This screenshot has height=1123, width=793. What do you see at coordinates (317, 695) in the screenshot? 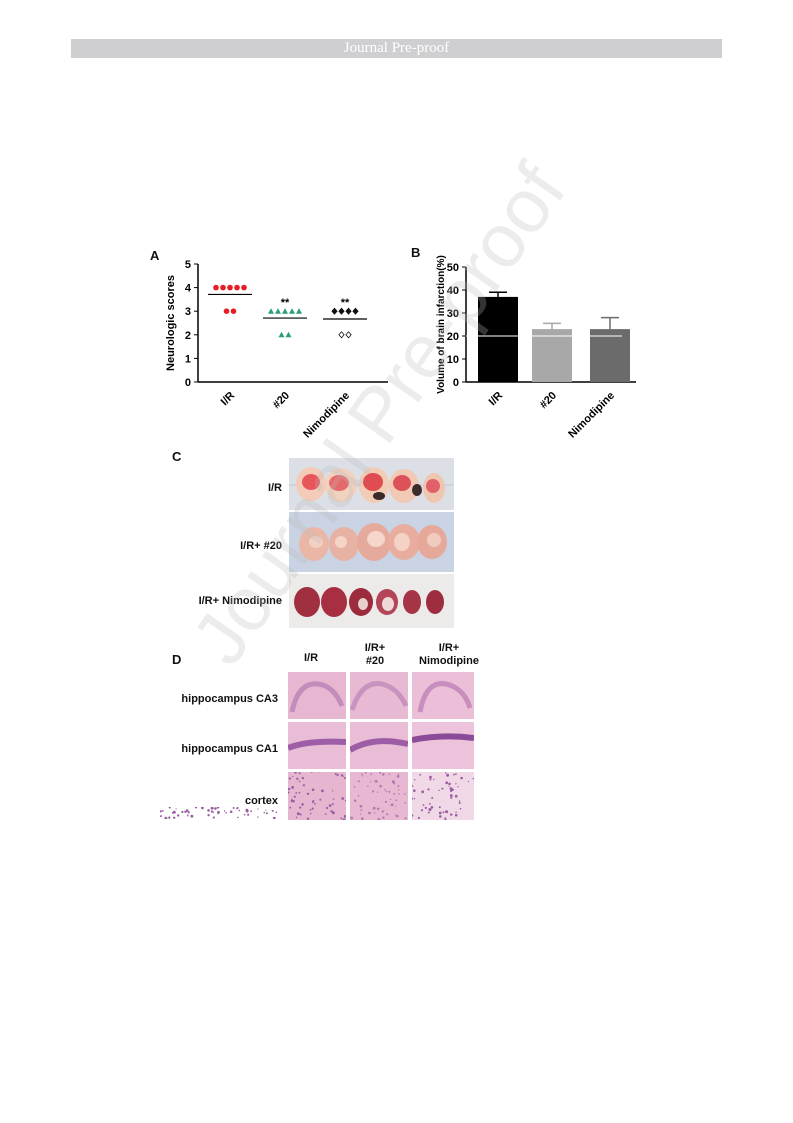
I see `histology-ir-ca3` at bounding box center [317, 695].